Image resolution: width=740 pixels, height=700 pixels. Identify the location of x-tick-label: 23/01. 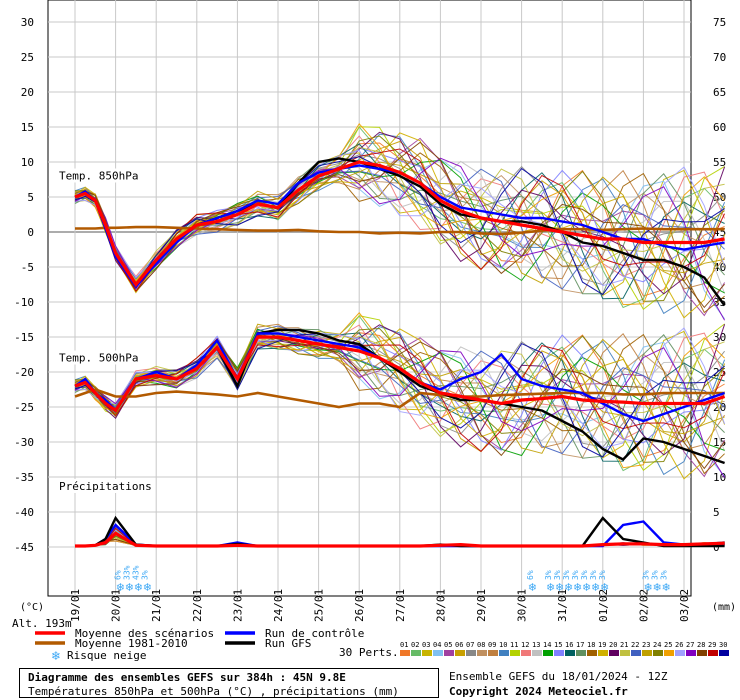
(237, 605).